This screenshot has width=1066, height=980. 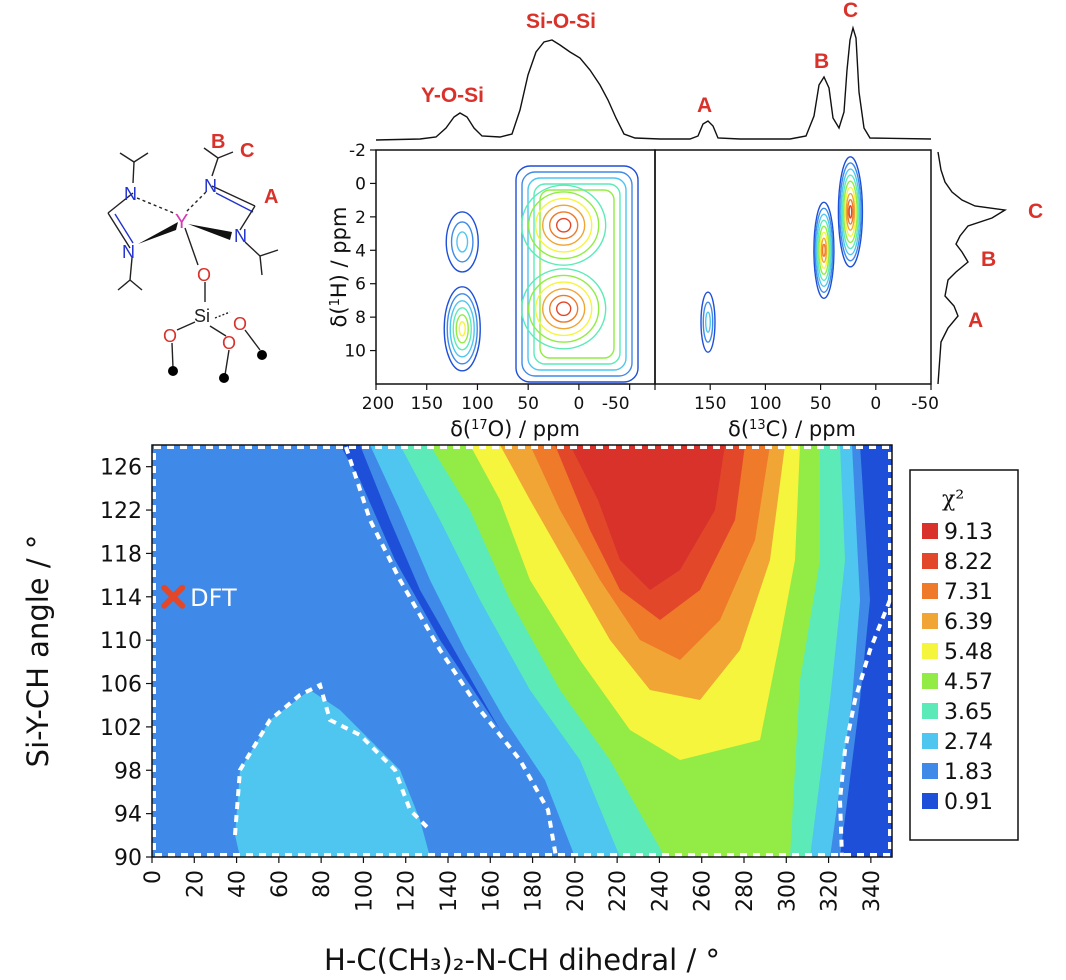 What do you see at coordinates (792, 429) in the screenshot?
I see `c13-axis-label: δ(13C) / ppm` at bounding box center [792, 429].